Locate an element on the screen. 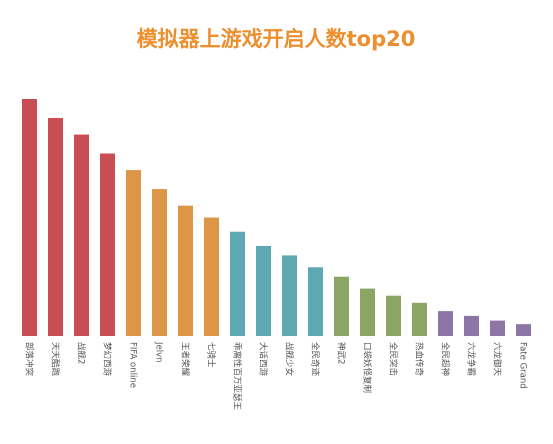  tick-label-3: 梦幻西游 is located at coordinates (107, 359).